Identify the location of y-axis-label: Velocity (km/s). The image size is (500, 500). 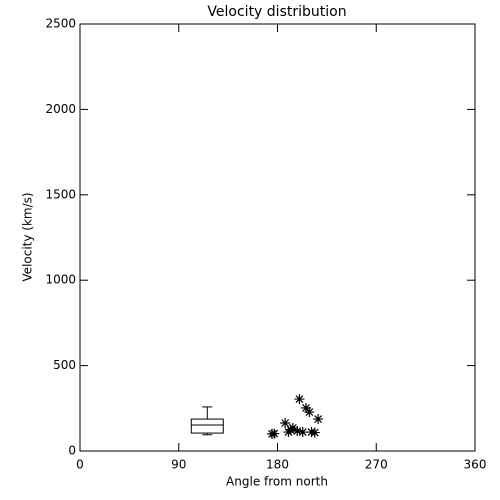
(28, 236).